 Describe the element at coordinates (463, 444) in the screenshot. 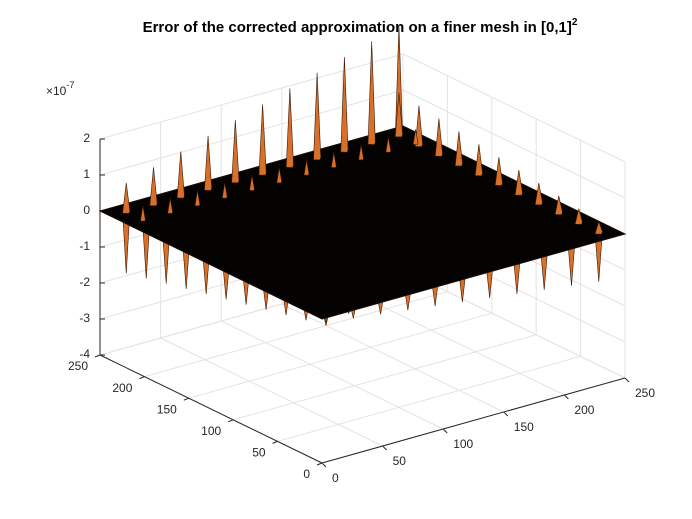

I see `x-tick-label: 100` at that location.